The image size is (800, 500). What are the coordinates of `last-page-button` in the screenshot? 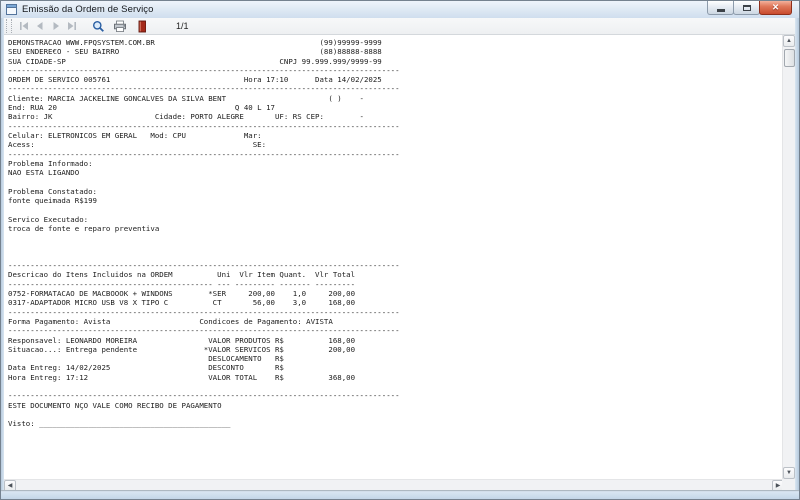 It's located at (72, 26).